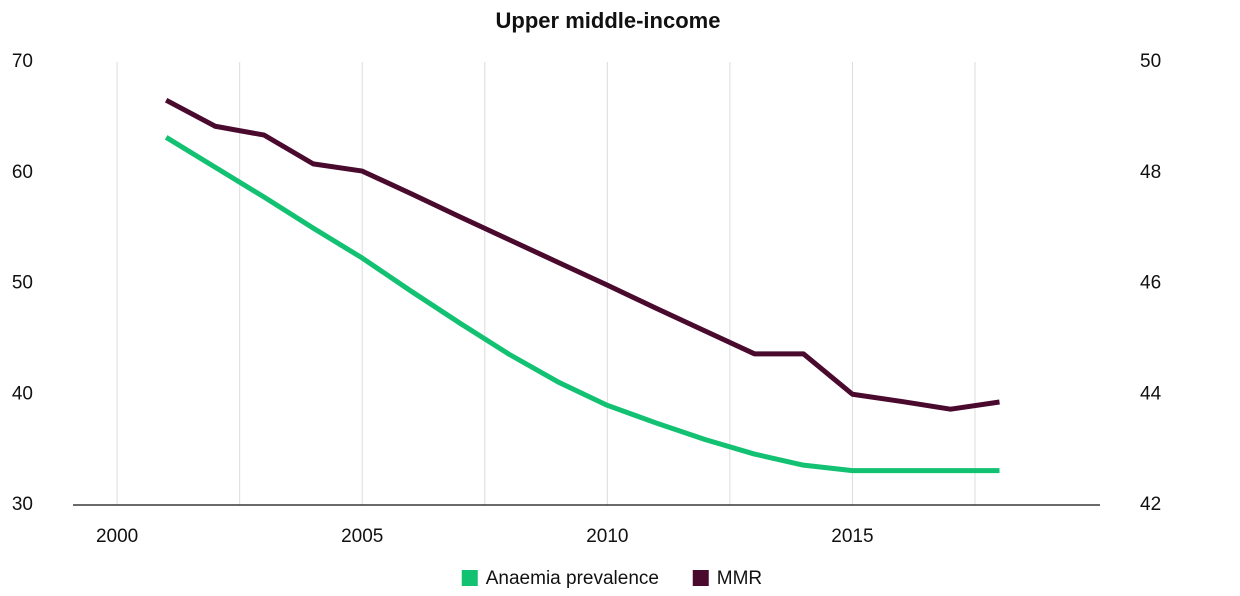  What do you see at coordinates (572, 578) in the screenshot?
I see `legend-label: Anaemia prevalence` at bounding box center [572, 578].